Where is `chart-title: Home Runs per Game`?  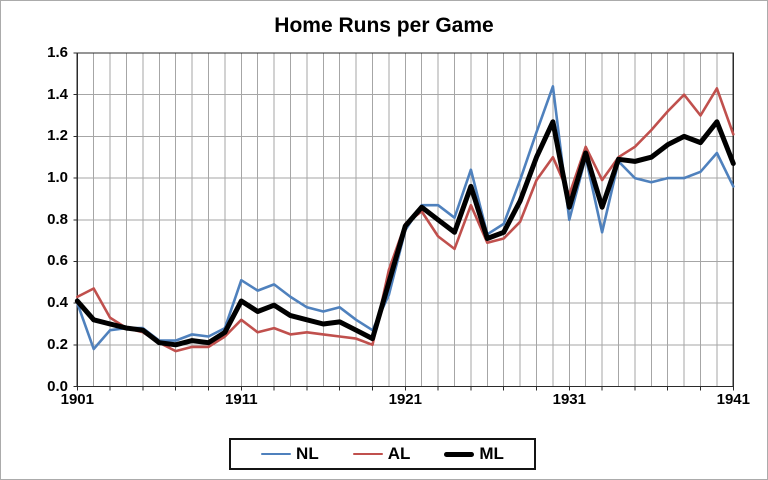
chart-title: Home Runs per Game is located at coordinates (384, 25).